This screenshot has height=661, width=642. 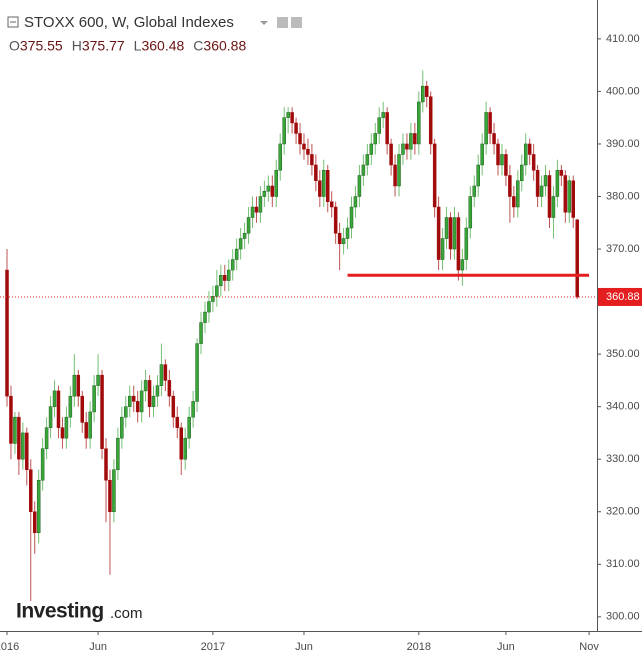 What do you see at coordinates (282, 22) in the screenshot?
I see `settings-icon` at bounding box center [282, 22].